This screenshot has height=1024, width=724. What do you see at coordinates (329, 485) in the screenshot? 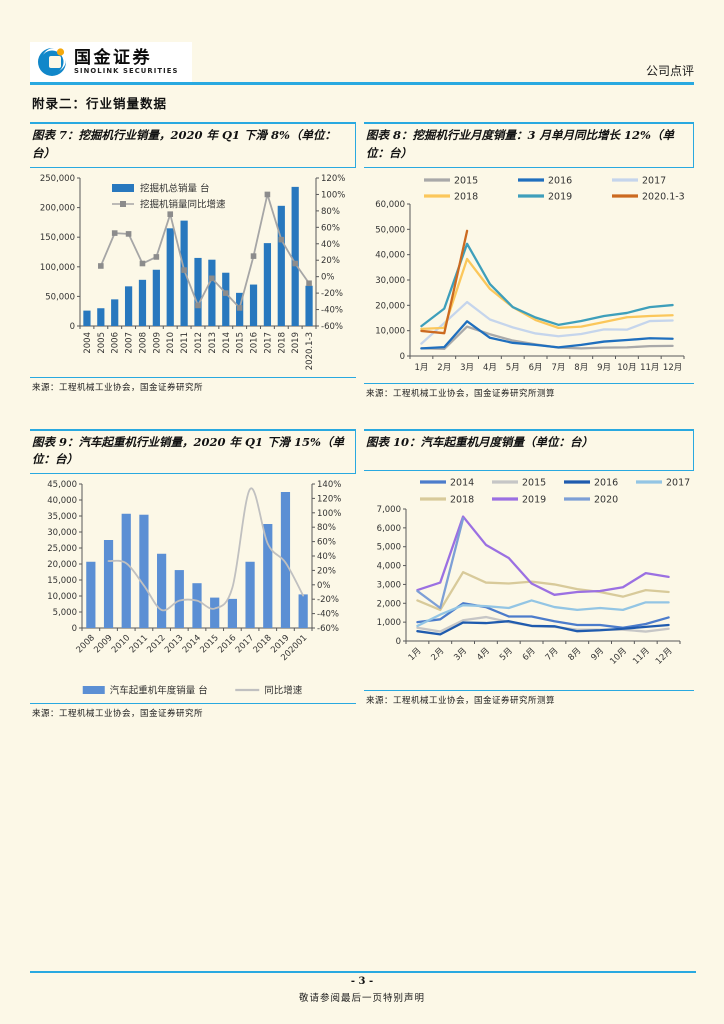
I see `svg-text: 140%` at bounding box center [329, 485].